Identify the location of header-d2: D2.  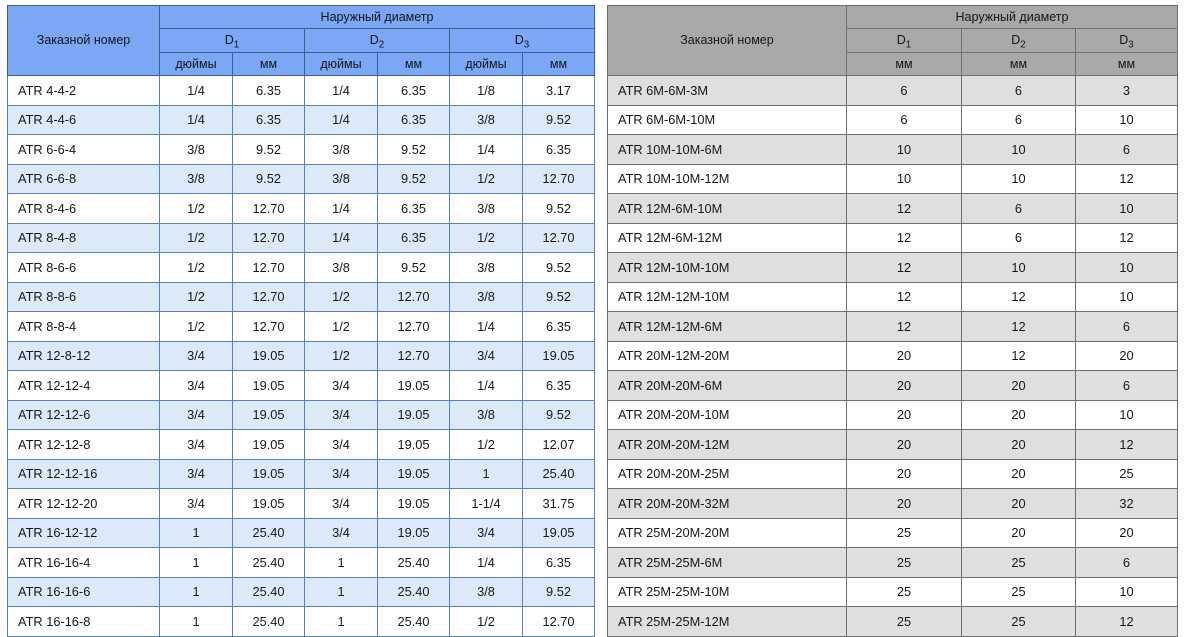
(1018, 40).